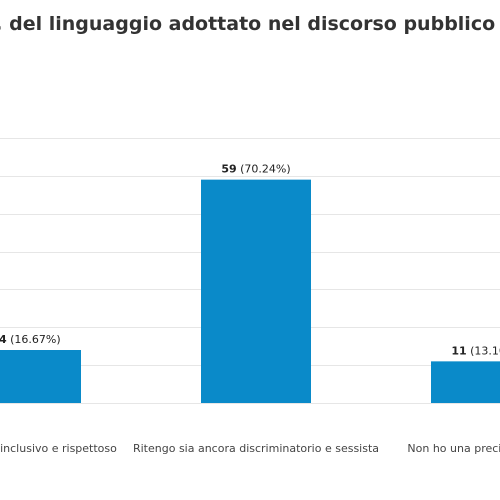 This screenshot has width=500, height=500. Describe the element at coordinates (264, 169) in the screenshot. I see `data-percent: (70.24%)` at that location.